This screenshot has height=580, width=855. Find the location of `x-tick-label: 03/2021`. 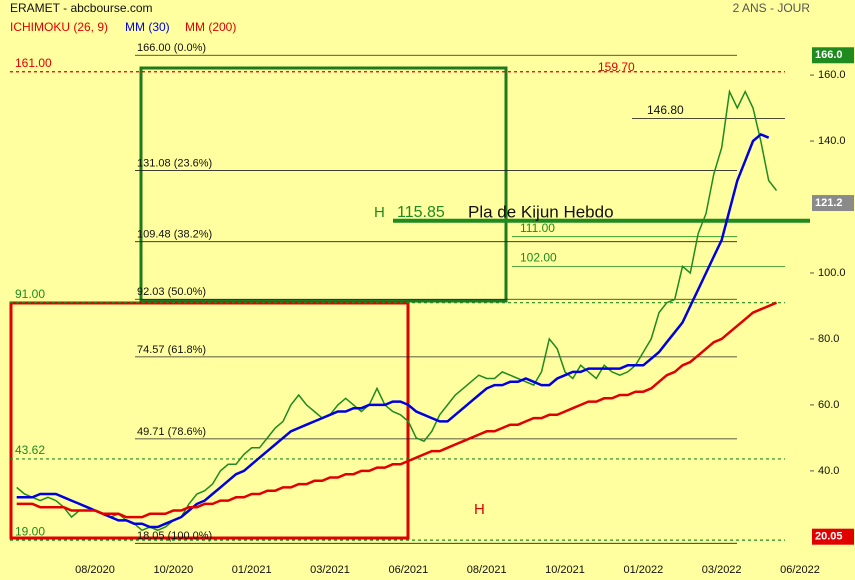

x-tick-label: 03/2021 is located at coordinates (330, 570).